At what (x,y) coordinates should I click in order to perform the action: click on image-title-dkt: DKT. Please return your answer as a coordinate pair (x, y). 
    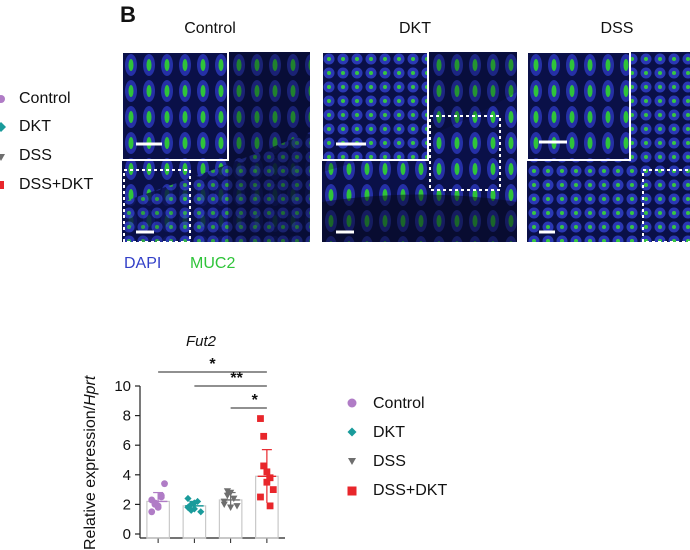
    Looking at the image, I should click on (415, 28).